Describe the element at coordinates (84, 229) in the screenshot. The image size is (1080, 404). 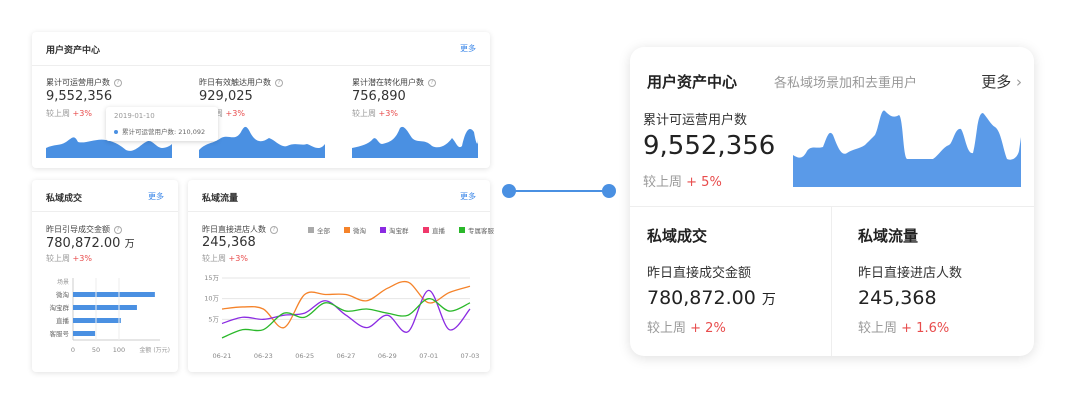
I see `metric-label: 昨日引导成交金额?` at that location.